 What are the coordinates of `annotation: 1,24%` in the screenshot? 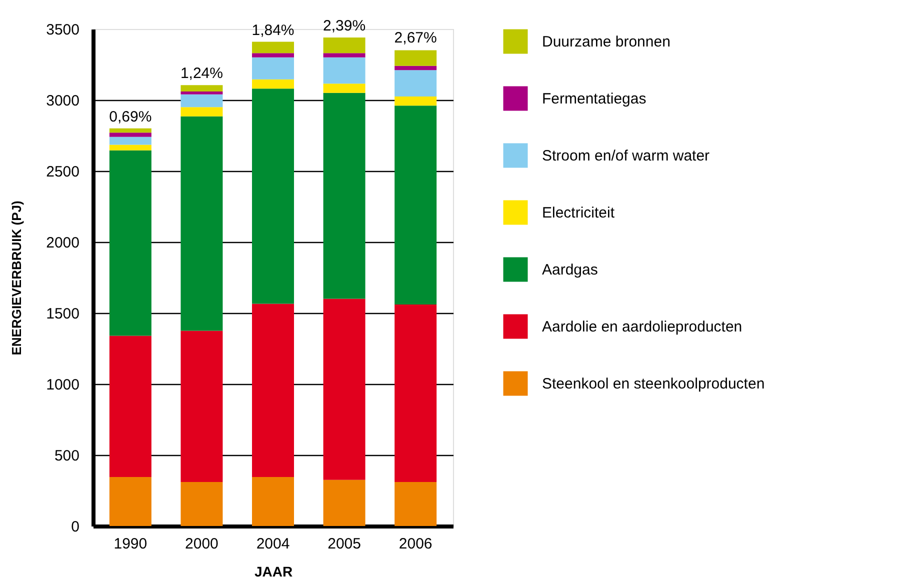 It's located at (201, 73).